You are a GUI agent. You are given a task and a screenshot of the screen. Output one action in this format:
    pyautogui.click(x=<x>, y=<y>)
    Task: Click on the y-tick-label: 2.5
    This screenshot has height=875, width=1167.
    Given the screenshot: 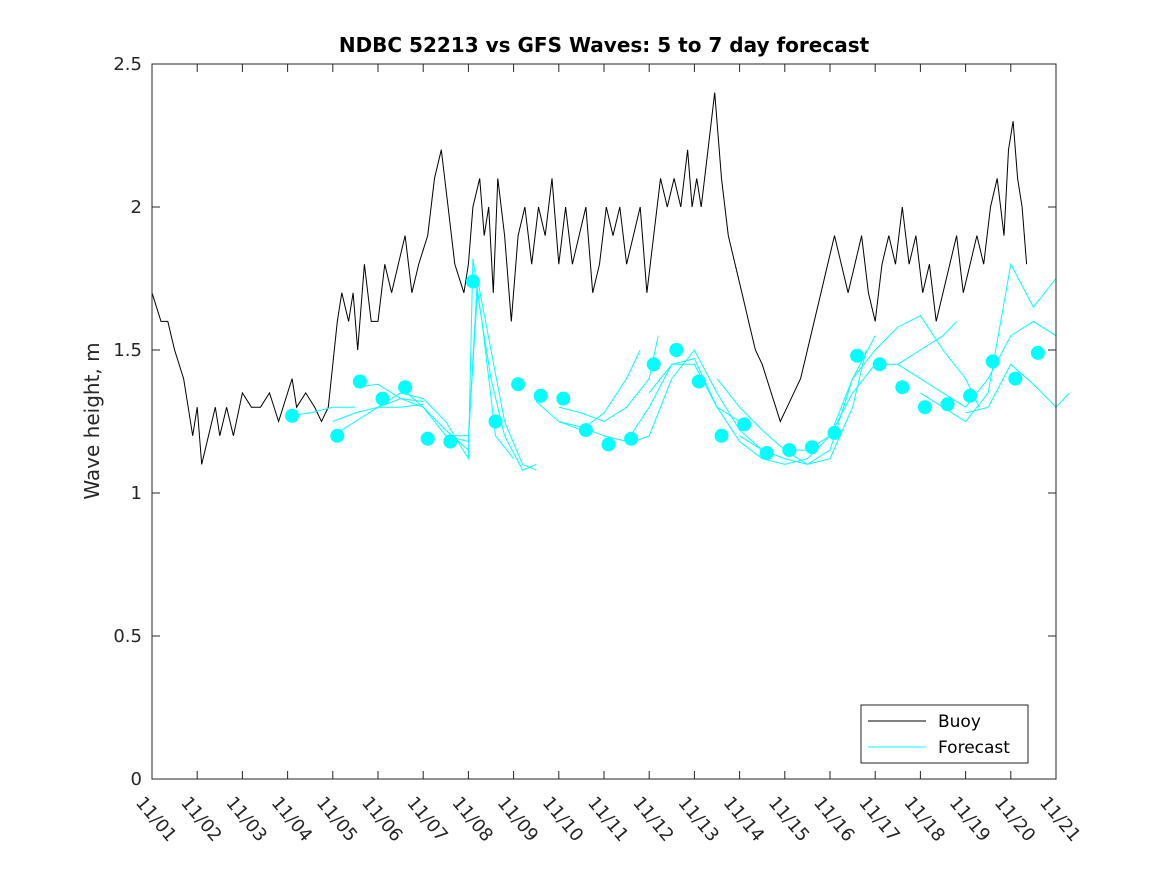 What is the action you would take?
    pyautogui.click(x=127, y=64)
    